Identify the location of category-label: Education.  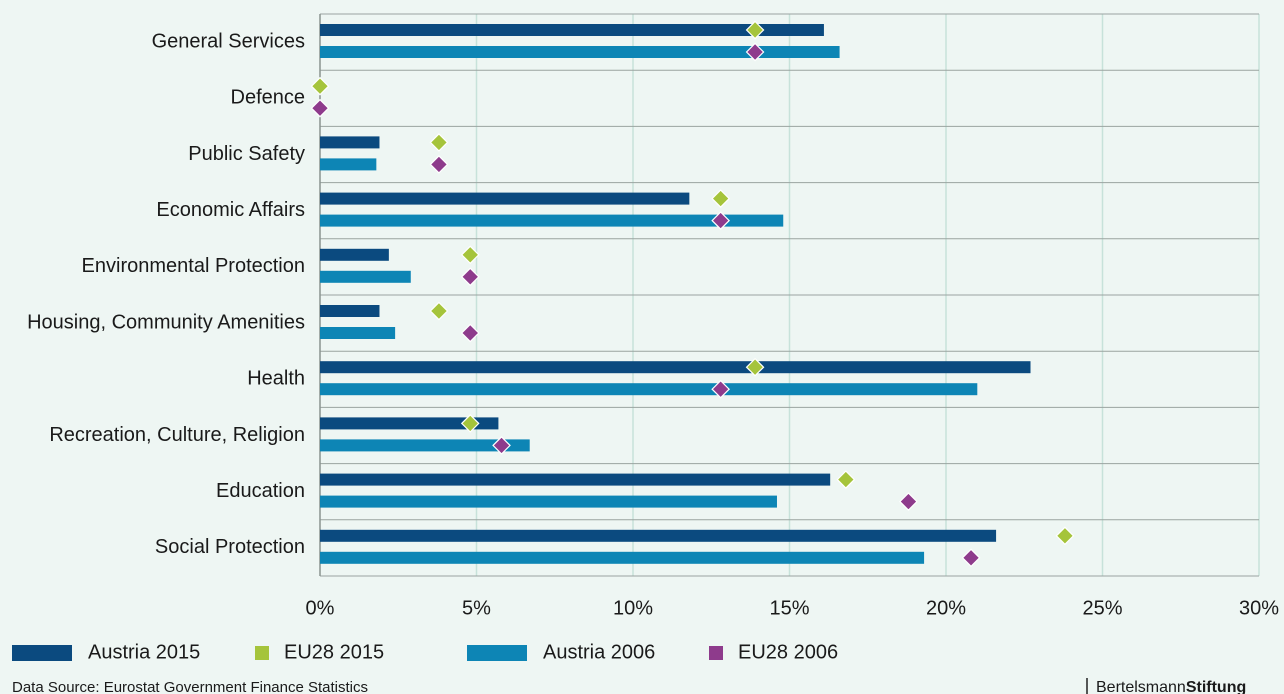
(260, 491).